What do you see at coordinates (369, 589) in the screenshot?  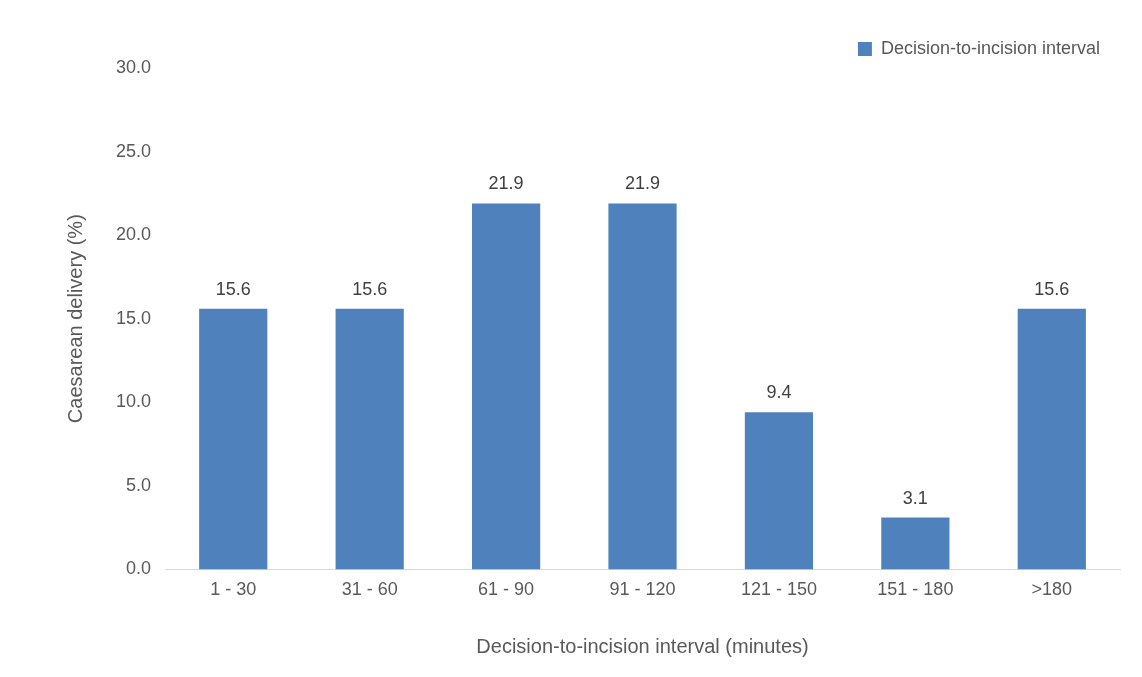 I see `x-tick-label: 31 - 60` at bounding box center [369, 589].